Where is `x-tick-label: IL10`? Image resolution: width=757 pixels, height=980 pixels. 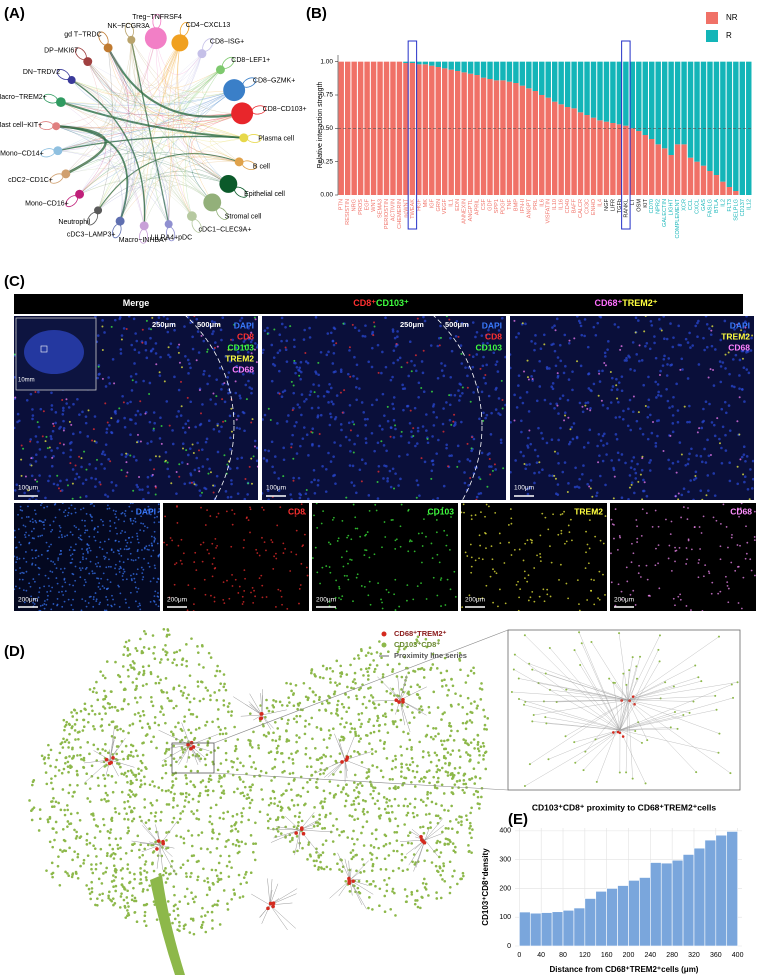
x-tick-label: IL10 is located at coordinates (555, 204).